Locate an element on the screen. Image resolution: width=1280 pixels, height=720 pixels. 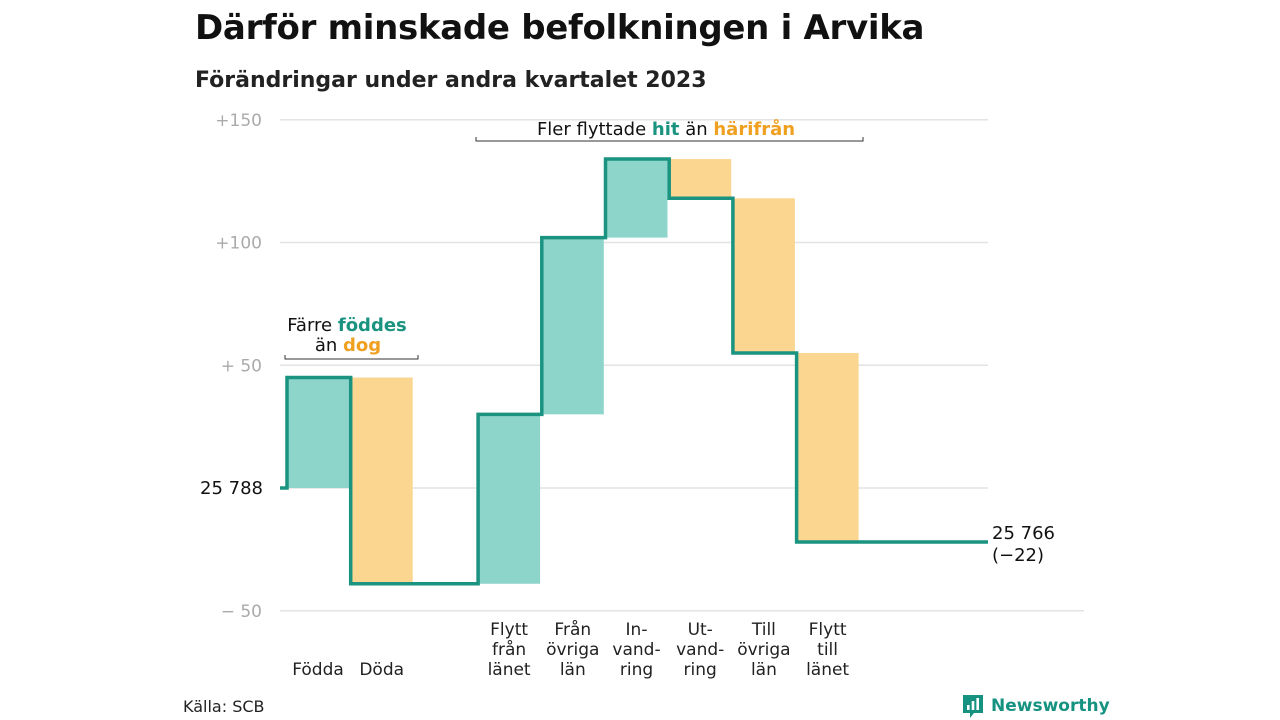
x-category-label: till is located at coordinates (827, 650).